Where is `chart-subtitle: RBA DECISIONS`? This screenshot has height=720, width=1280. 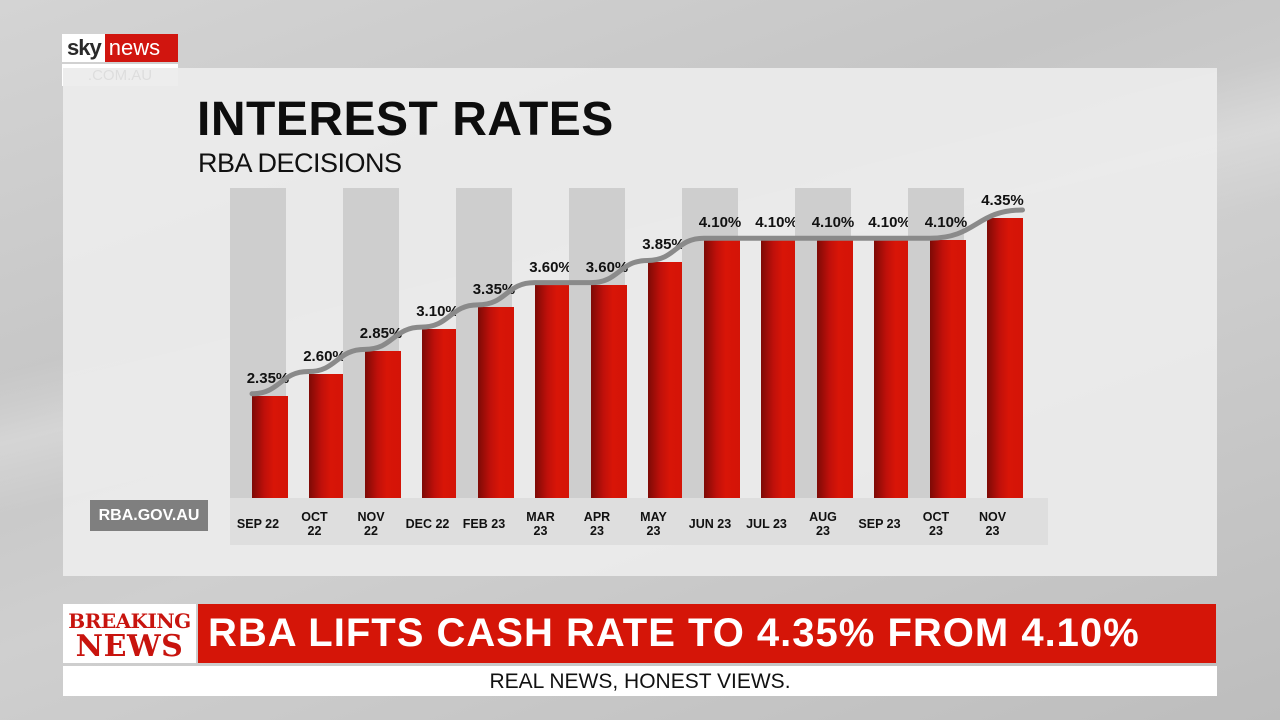 chart-subtitle: RBA DECISIONS is located at coordinates (300, 163).